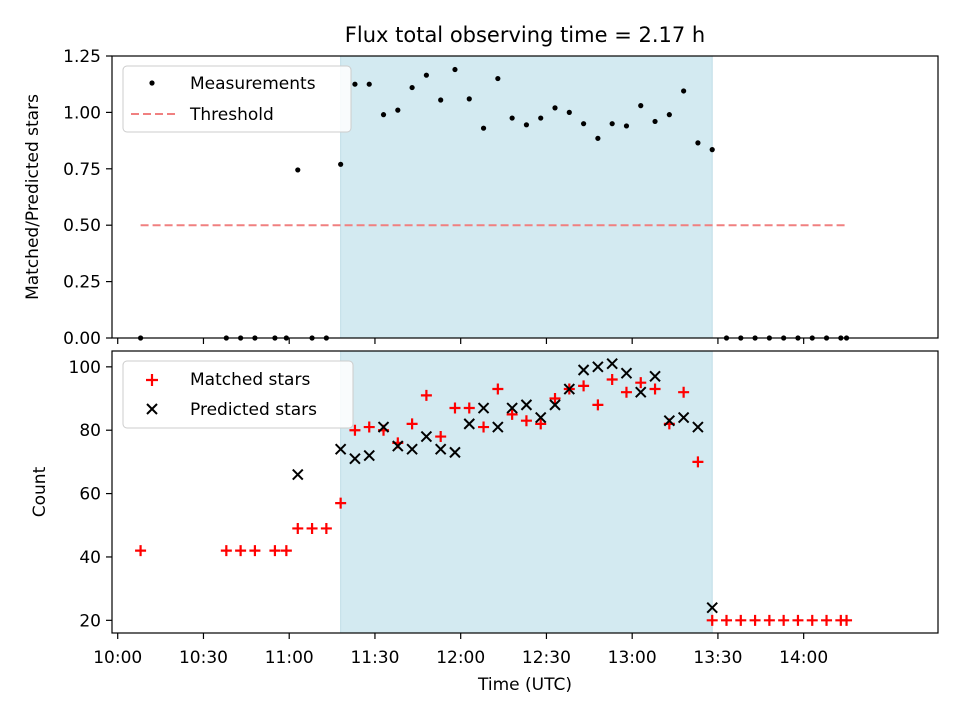  What do you see at coordinates (231, 115) in the screenshot?
I see `legend-threshold-label: Threshold` at bounding box center [231, 115].